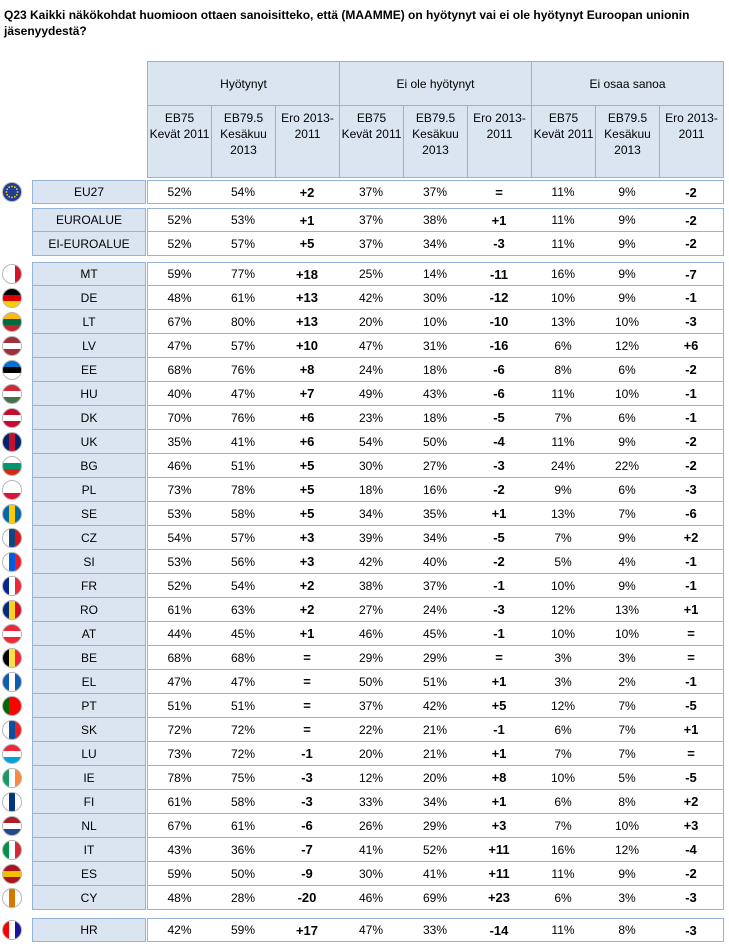 The height and width of the screenshot is (948, 729). Describe the element at coordinates (627, 930) in the screenshot. I see `value-cell: 8%` at that location.